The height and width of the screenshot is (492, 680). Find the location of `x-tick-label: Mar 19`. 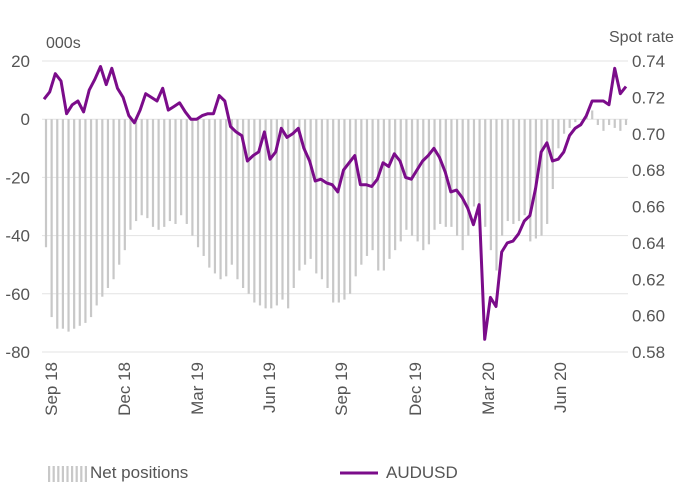

x-tick-label: Mar 19 is located at coordinates (197, 388).